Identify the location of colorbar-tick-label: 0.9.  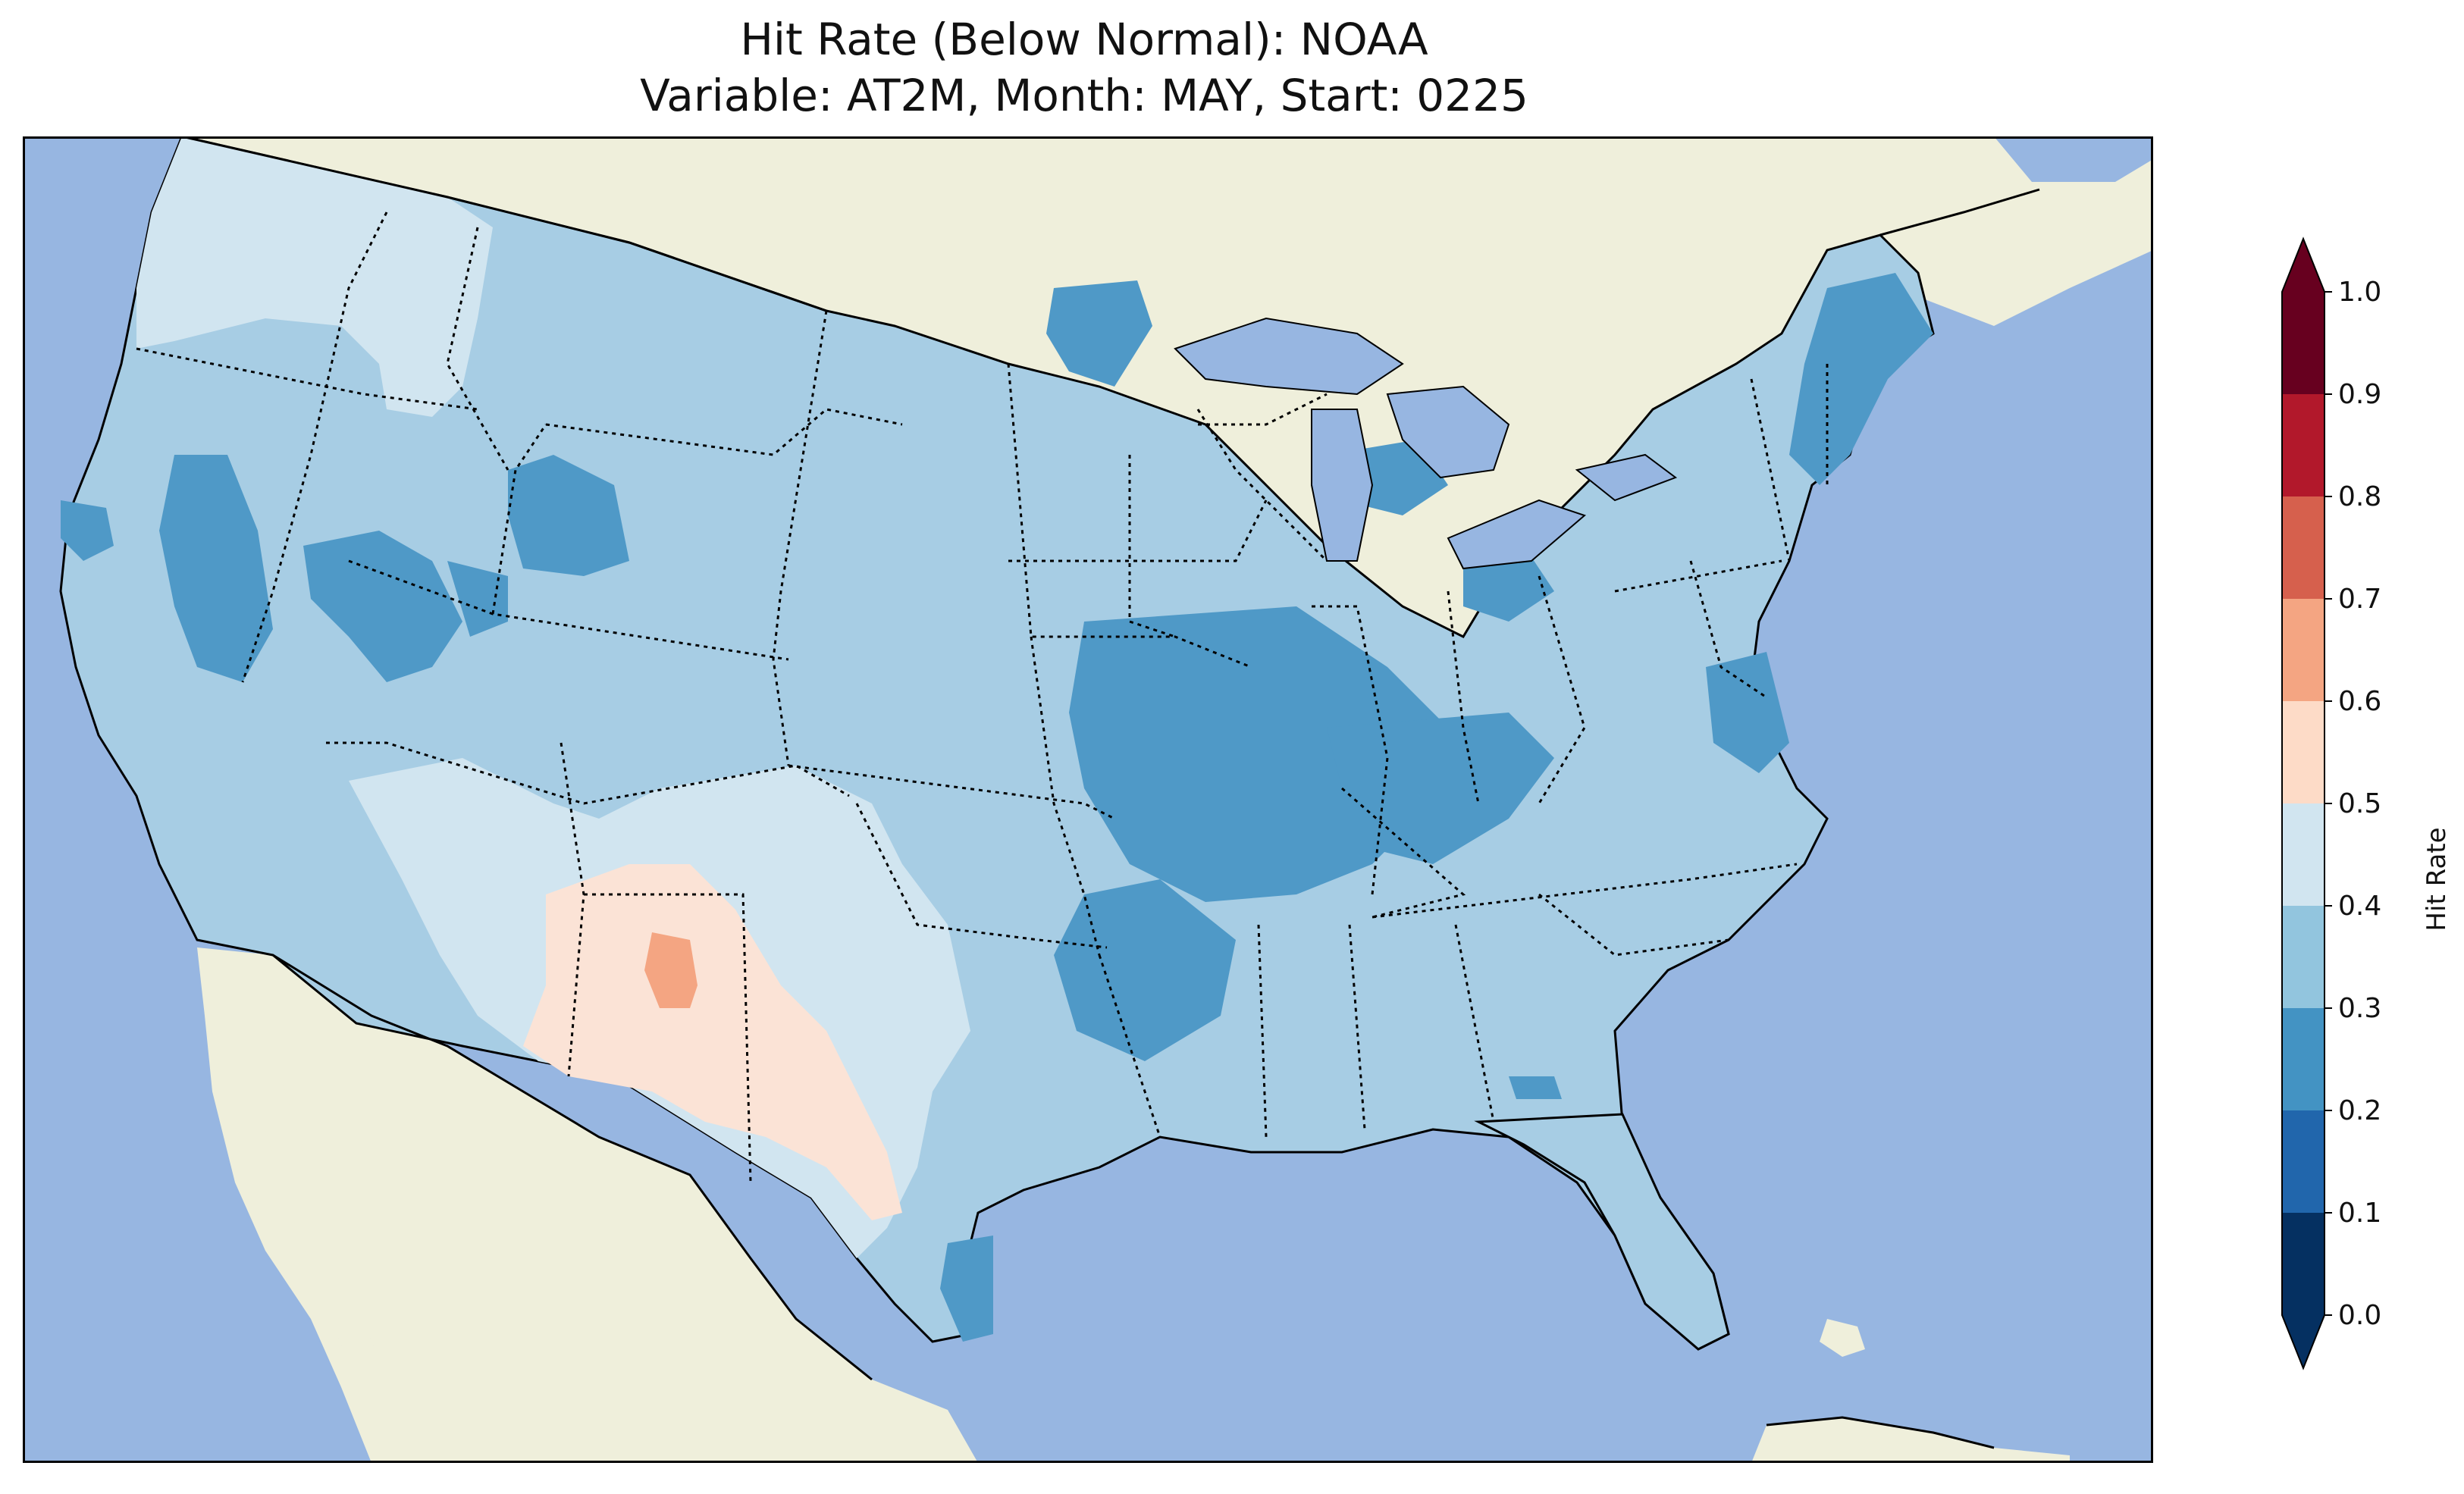
(2360, 394).